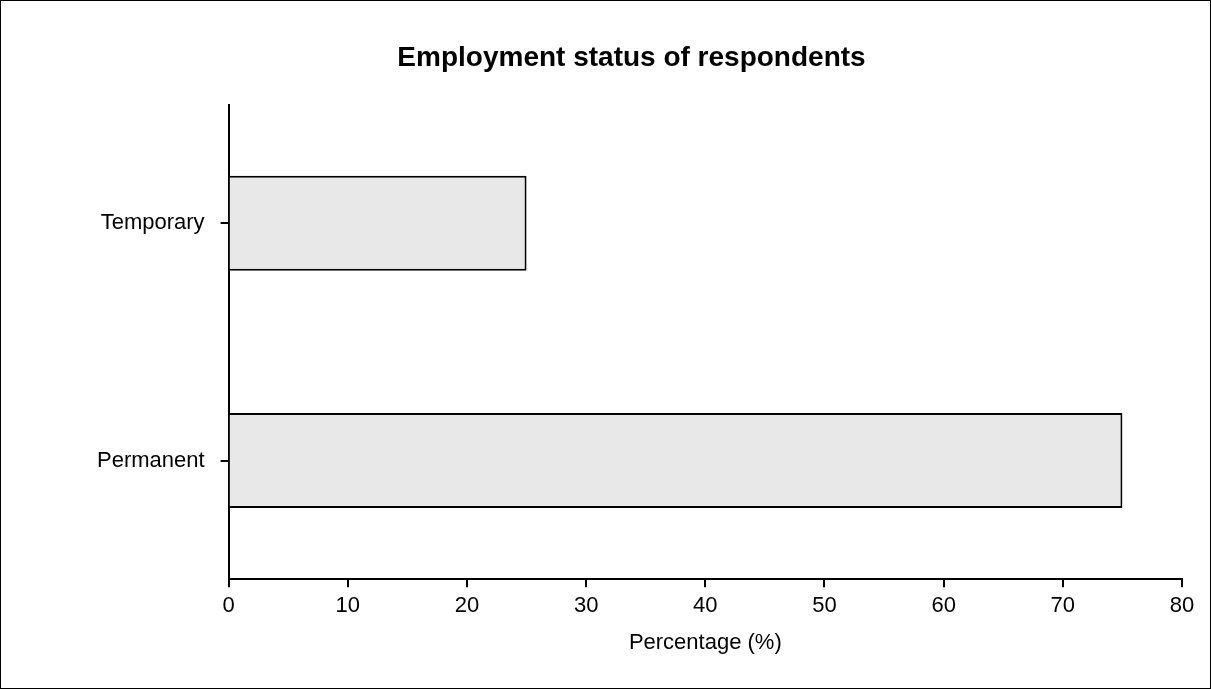 This screenshot has height=689, width=1211. What do you see at coordinates (348, 605) in the screenshot?
I see `x-tick-label: 10` at bounding box center [348, 605].